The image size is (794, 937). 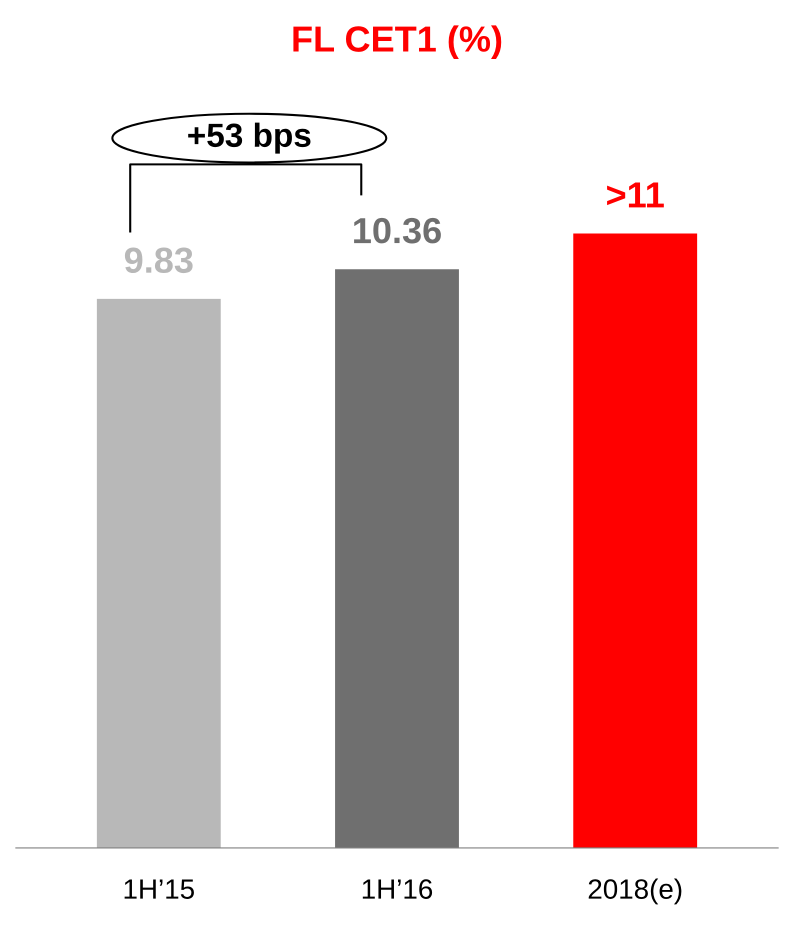 What do you see at coordinates (635, 891) in the screenshot?
I see `x-tick-label: 2018(e)` at bounding box center [635, 891].